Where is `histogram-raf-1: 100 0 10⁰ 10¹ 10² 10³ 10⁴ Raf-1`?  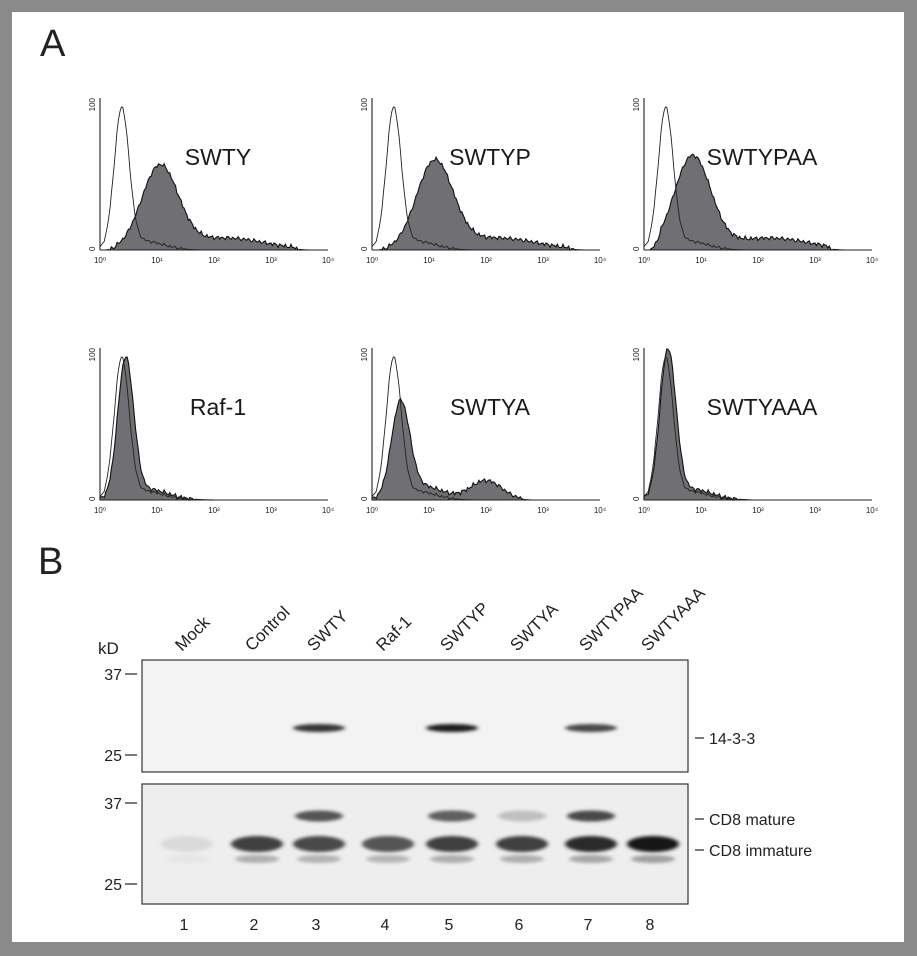 histogram-raf-1: 100 0 10⁰ 10¹ 10² 10³ 10⁴ Raf-1 is located at coordinates (211, 431).